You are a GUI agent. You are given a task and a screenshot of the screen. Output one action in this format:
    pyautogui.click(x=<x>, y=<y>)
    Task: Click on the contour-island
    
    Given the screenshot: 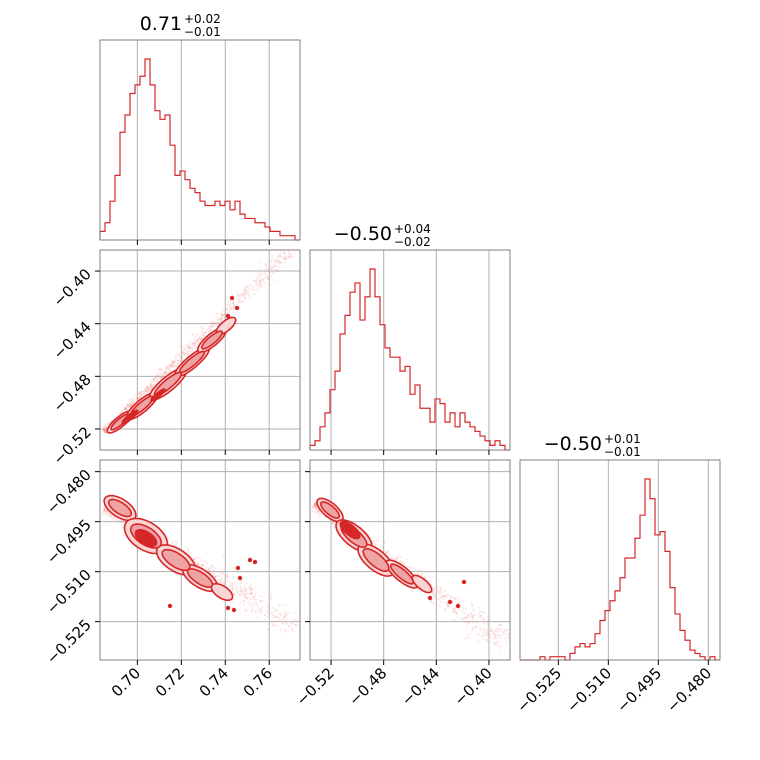 What is the action you would take?
    pyautogui.click(x=232, y=298)
    